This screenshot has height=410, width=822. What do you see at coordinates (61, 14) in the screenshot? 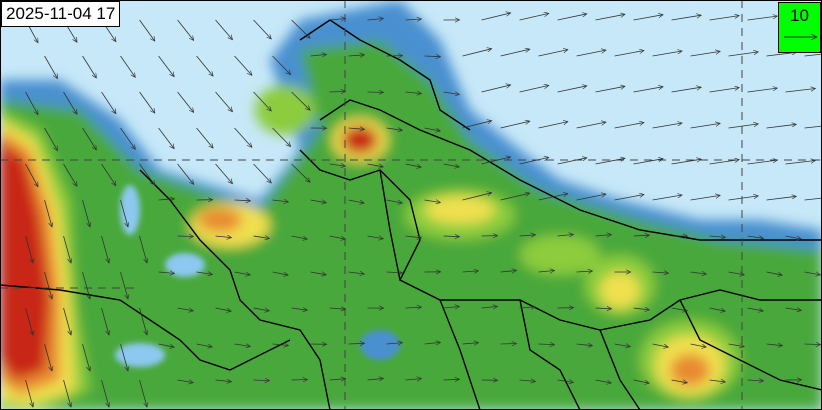
I see `timestamp-label: 2025-11-04 17` at bounding box center [61, 14].